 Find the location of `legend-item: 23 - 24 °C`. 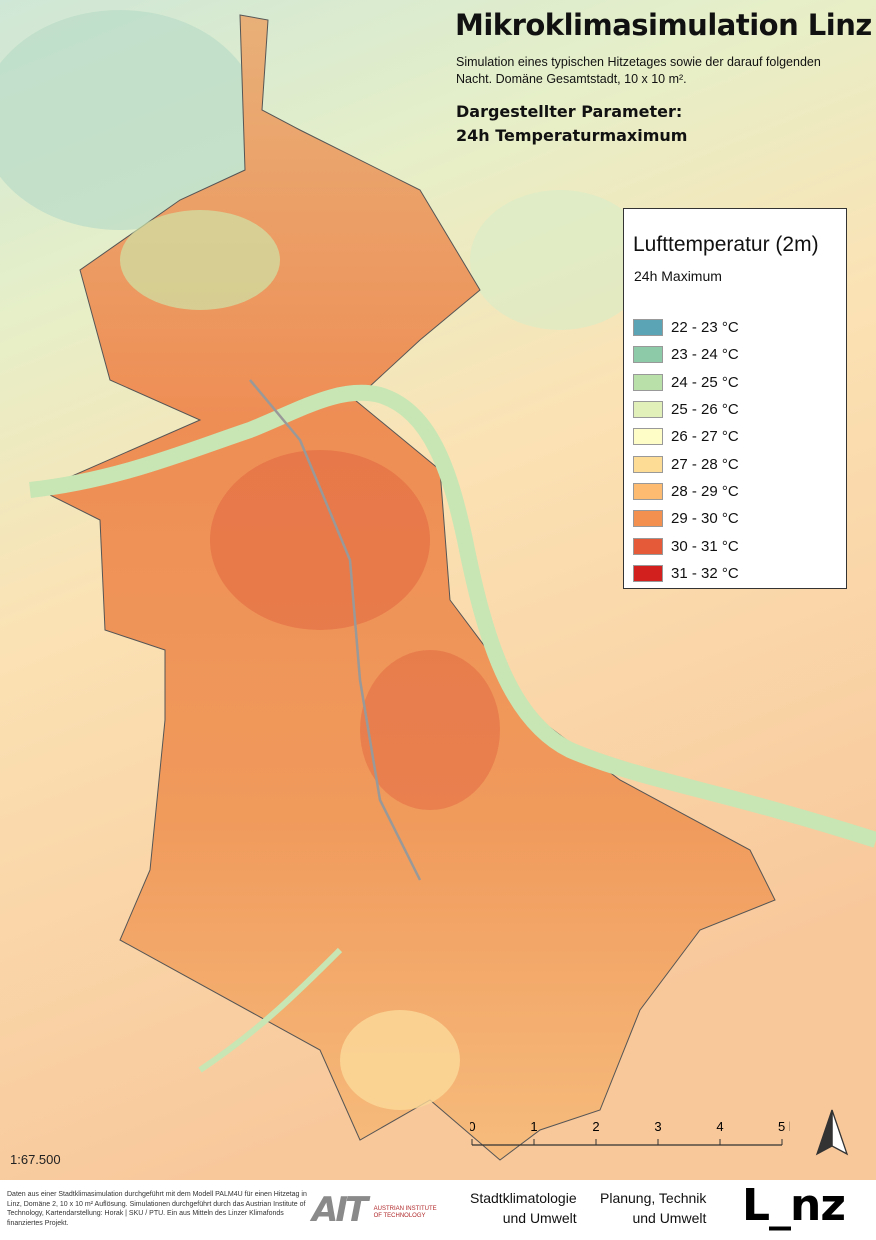

legend-item: 23 - 24 °C is located at coordinates (686, 354).